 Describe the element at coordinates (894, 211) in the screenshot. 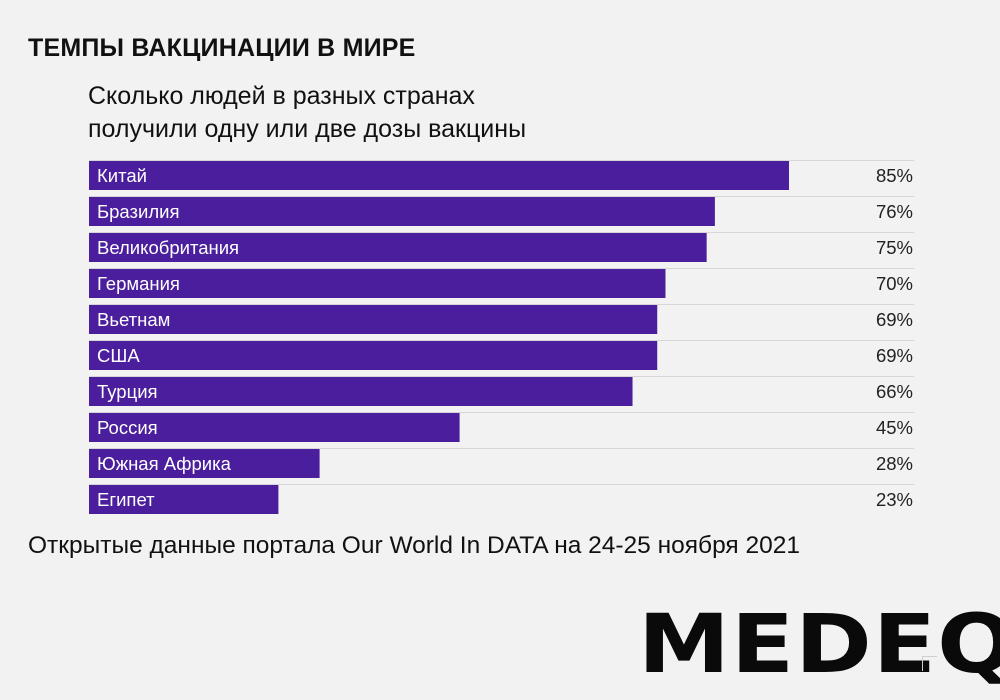

I see `value-label: 76%` at that location.